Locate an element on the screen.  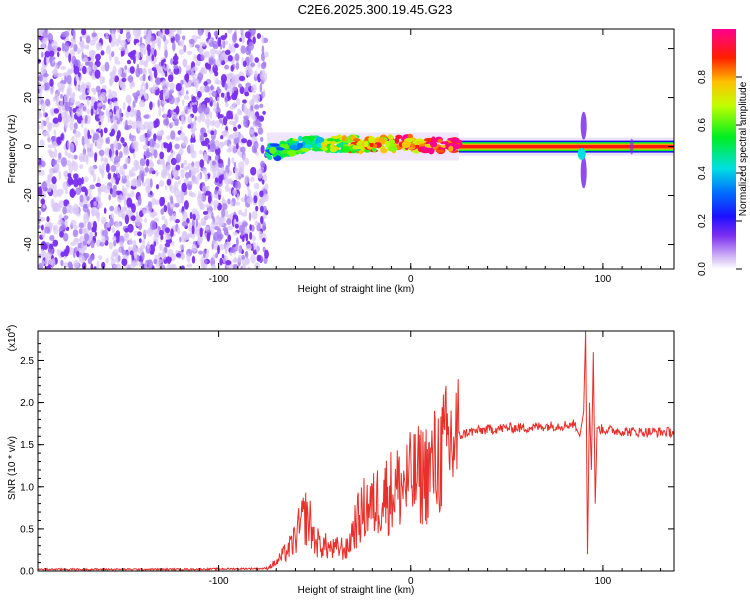
colorbar-label: Normalized spectral amplitude is located at coordinates (743, 148).